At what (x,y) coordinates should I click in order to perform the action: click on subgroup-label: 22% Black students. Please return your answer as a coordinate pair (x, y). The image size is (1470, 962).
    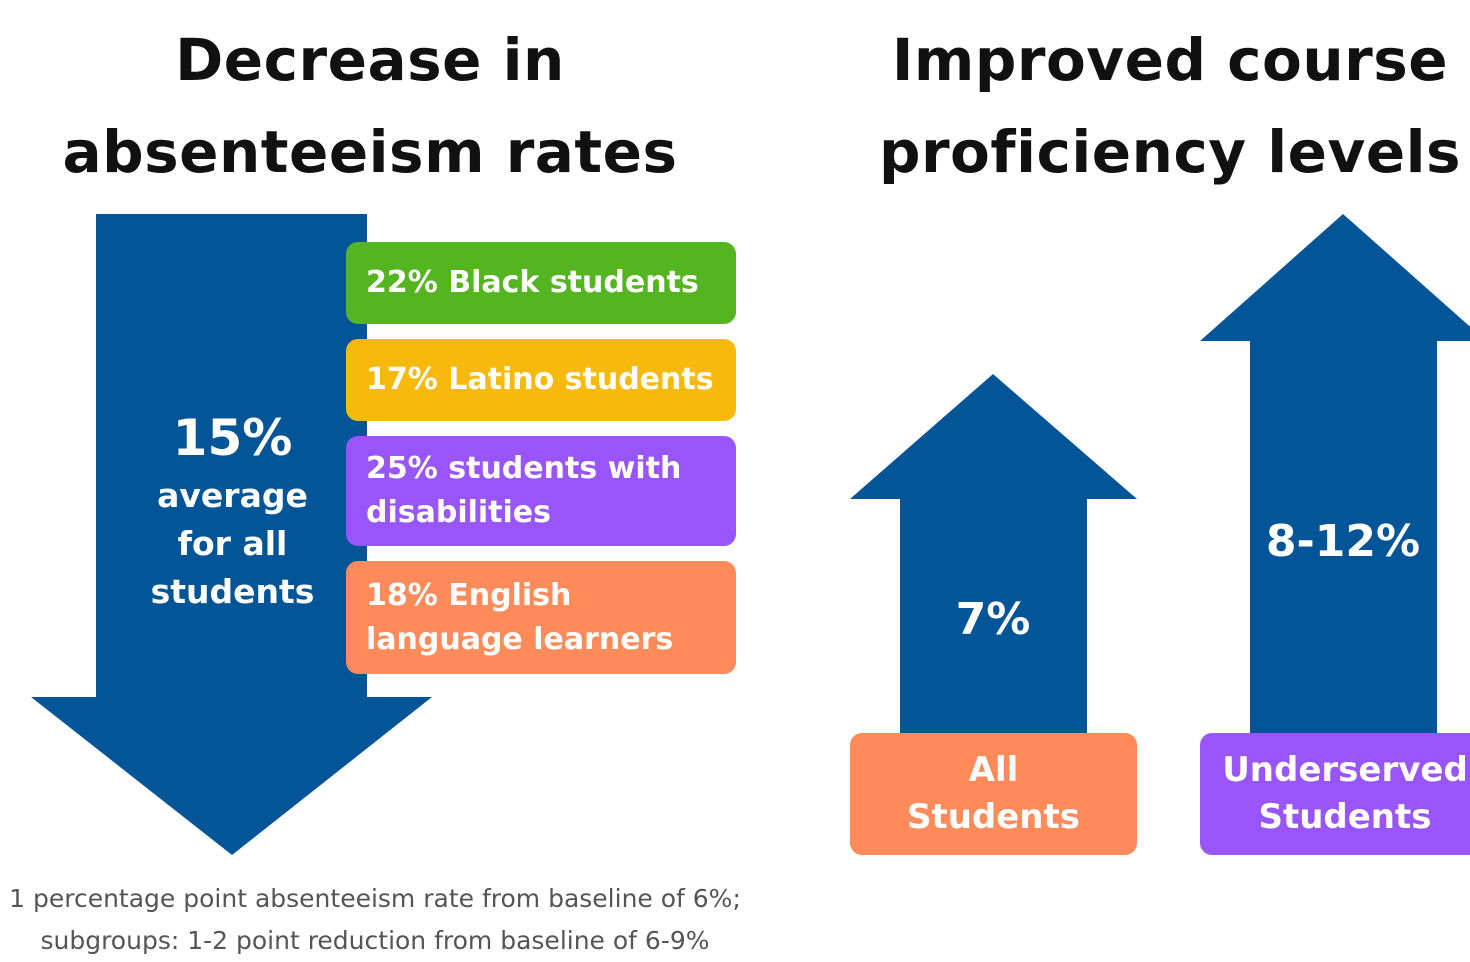
    Looking at the image, I should click on (532, 282).